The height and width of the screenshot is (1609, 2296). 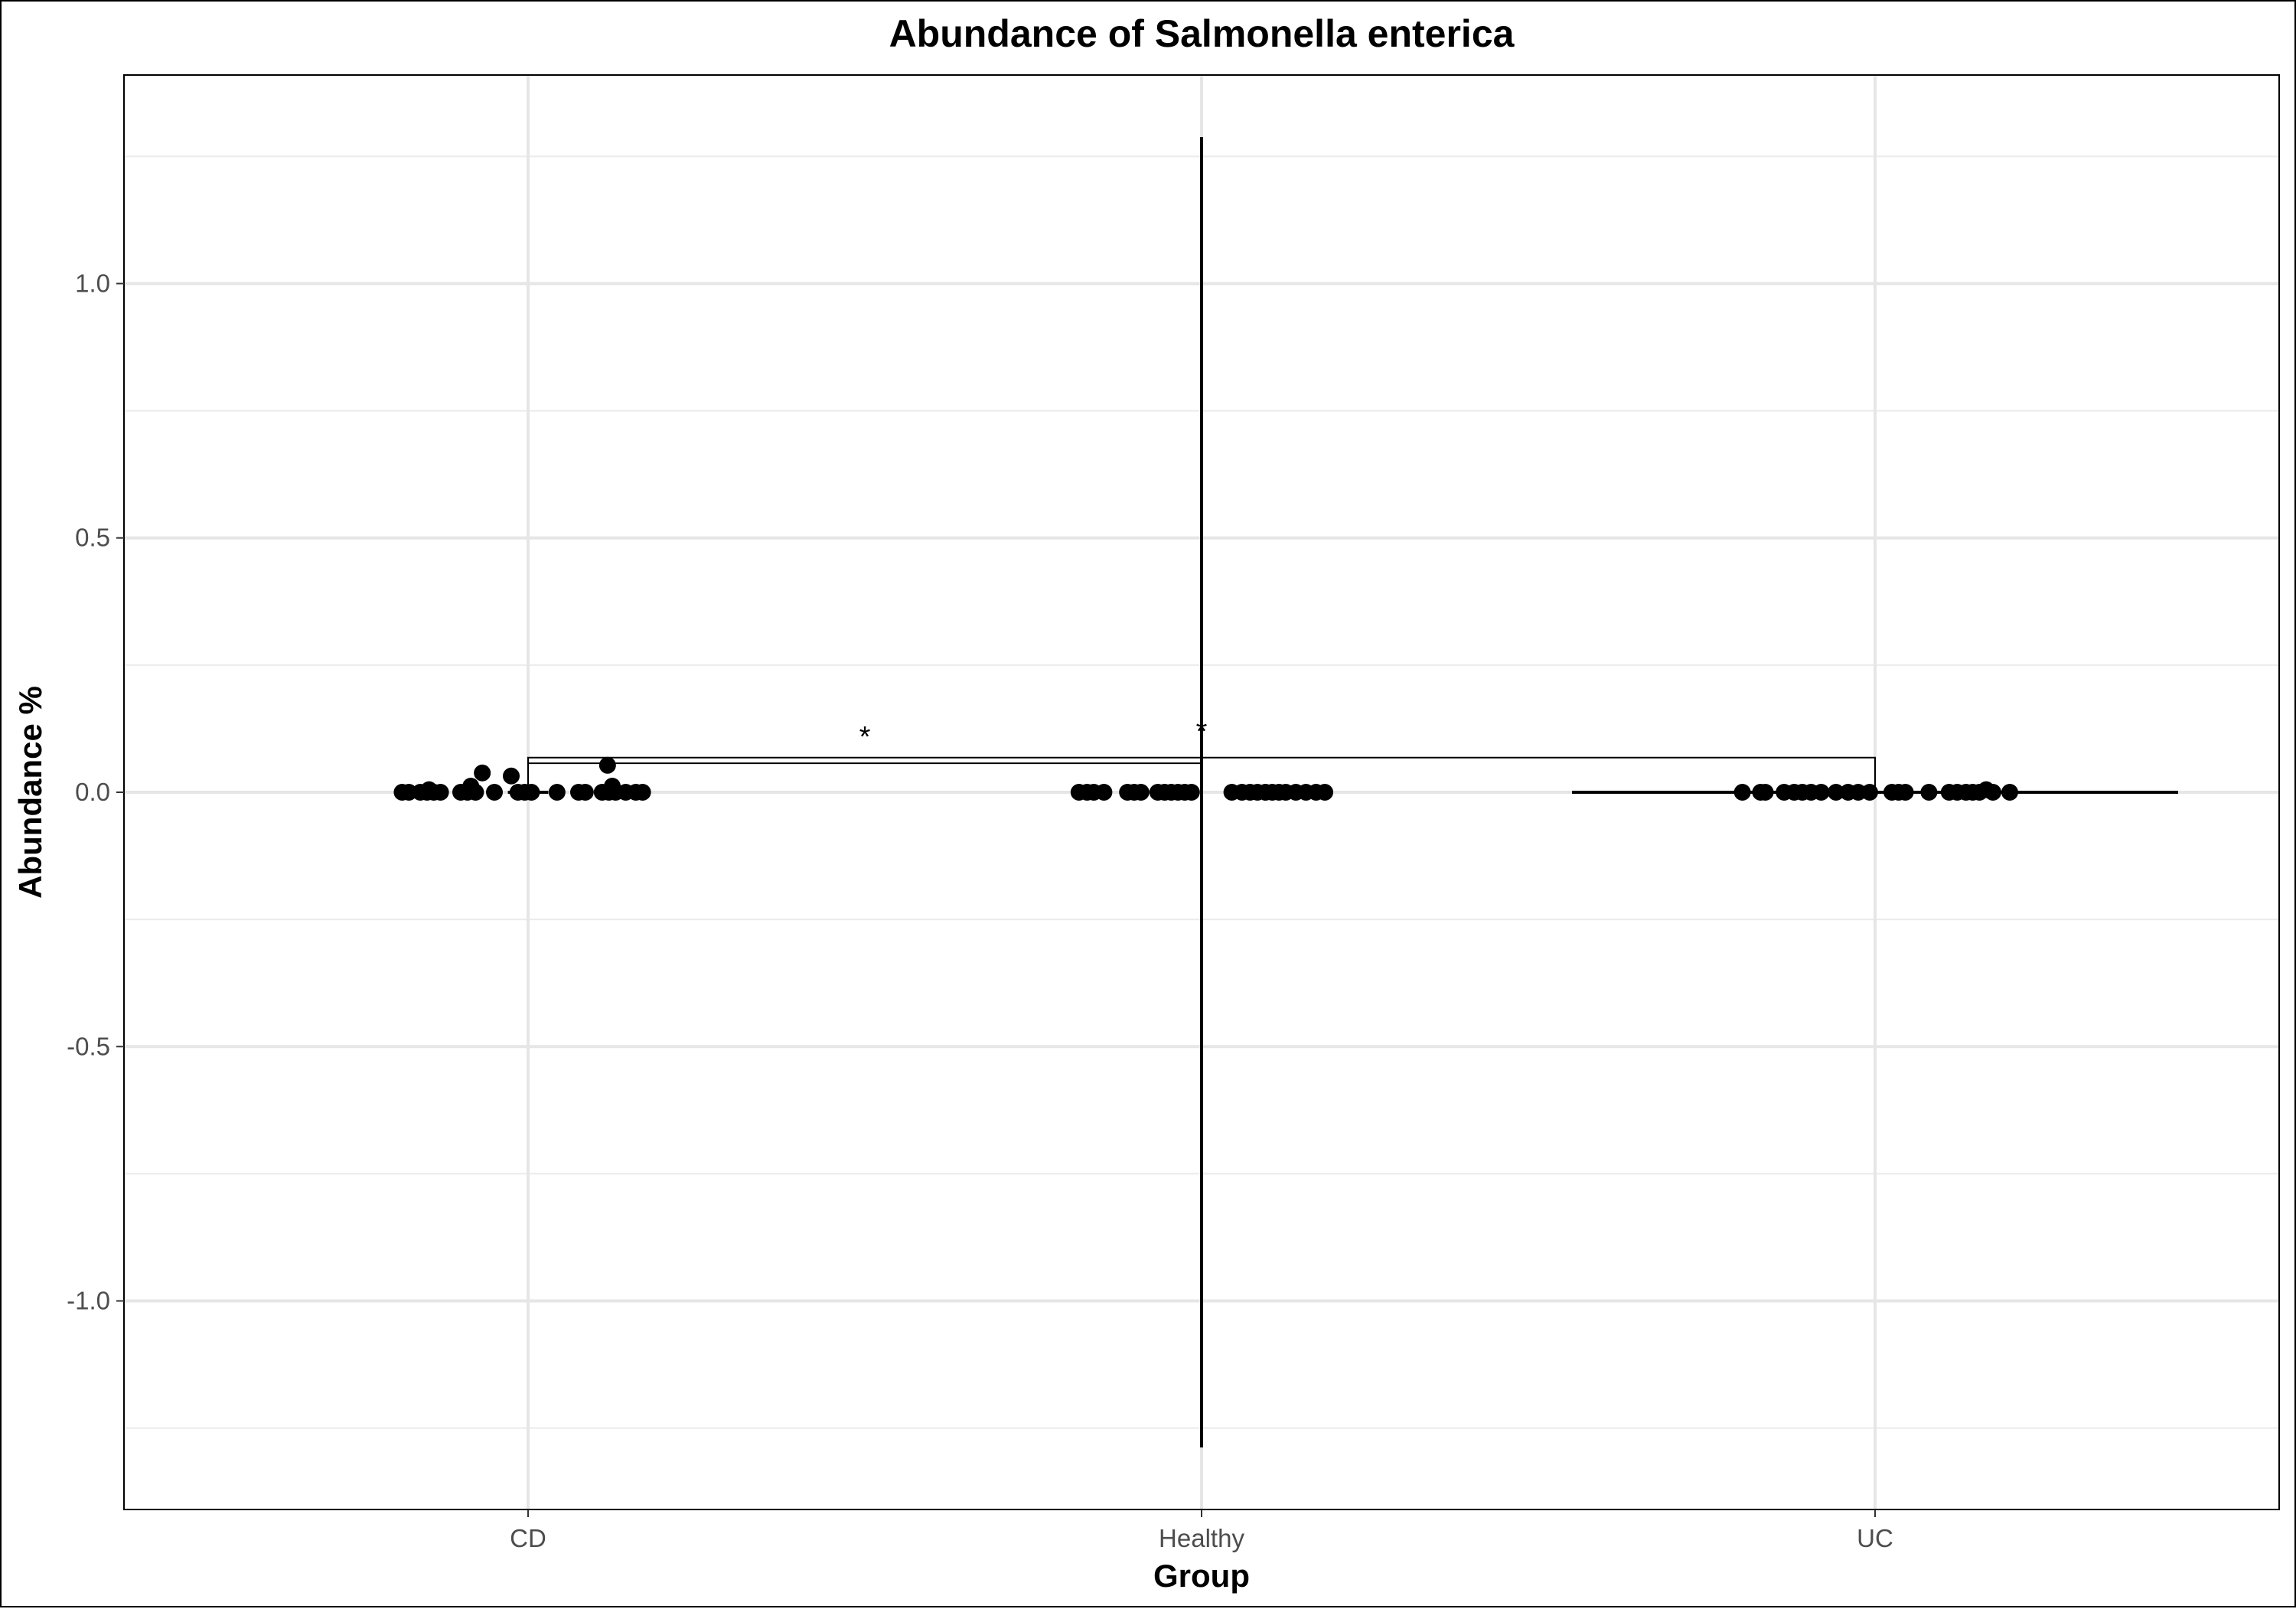 I want to click on data-points, so click(x=1205, y=778).